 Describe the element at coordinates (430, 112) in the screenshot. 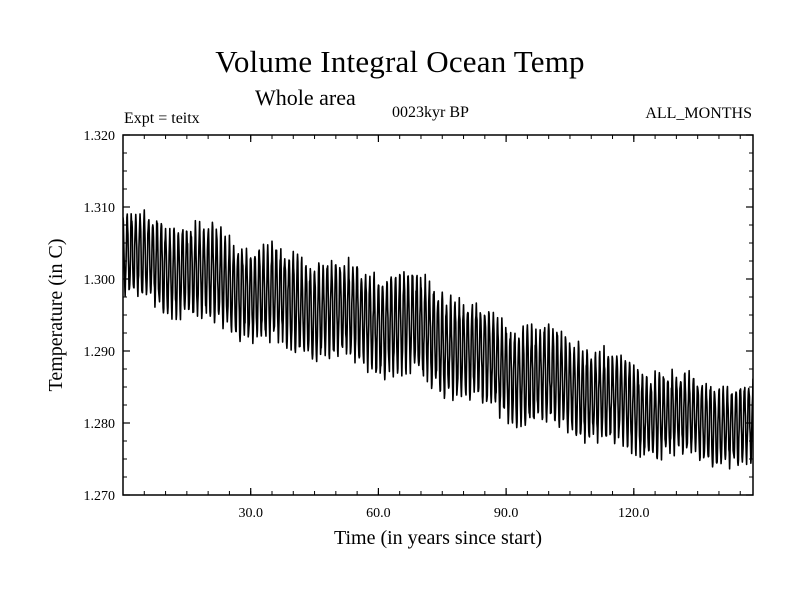

I see `period-label: 0023kyr BP` at that location.